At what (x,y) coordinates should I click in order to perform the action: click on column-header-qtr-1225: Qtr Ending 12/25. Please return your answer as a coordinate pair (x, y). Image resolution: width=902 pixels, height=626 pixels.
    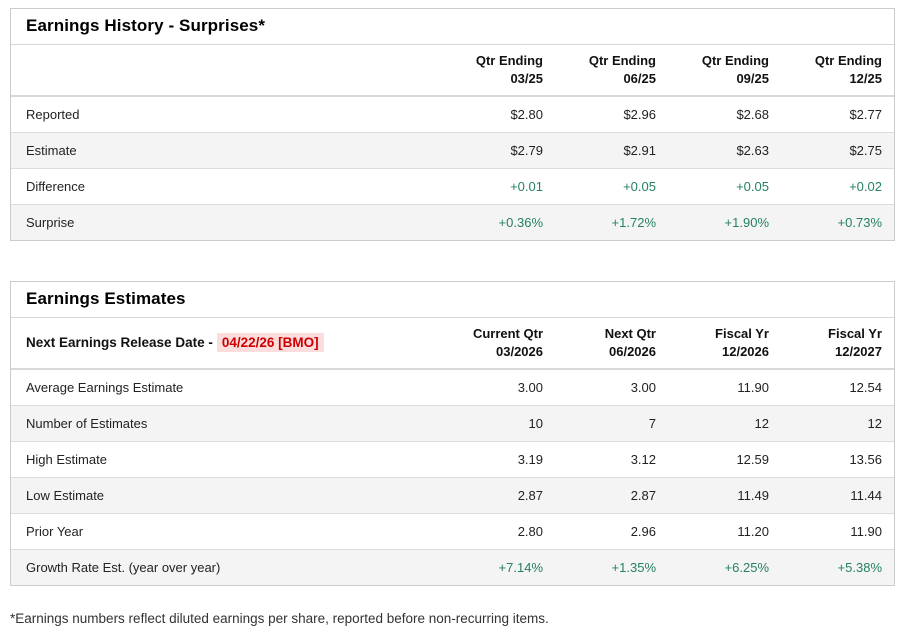
    Looking at the image, I should click on (837, 71).